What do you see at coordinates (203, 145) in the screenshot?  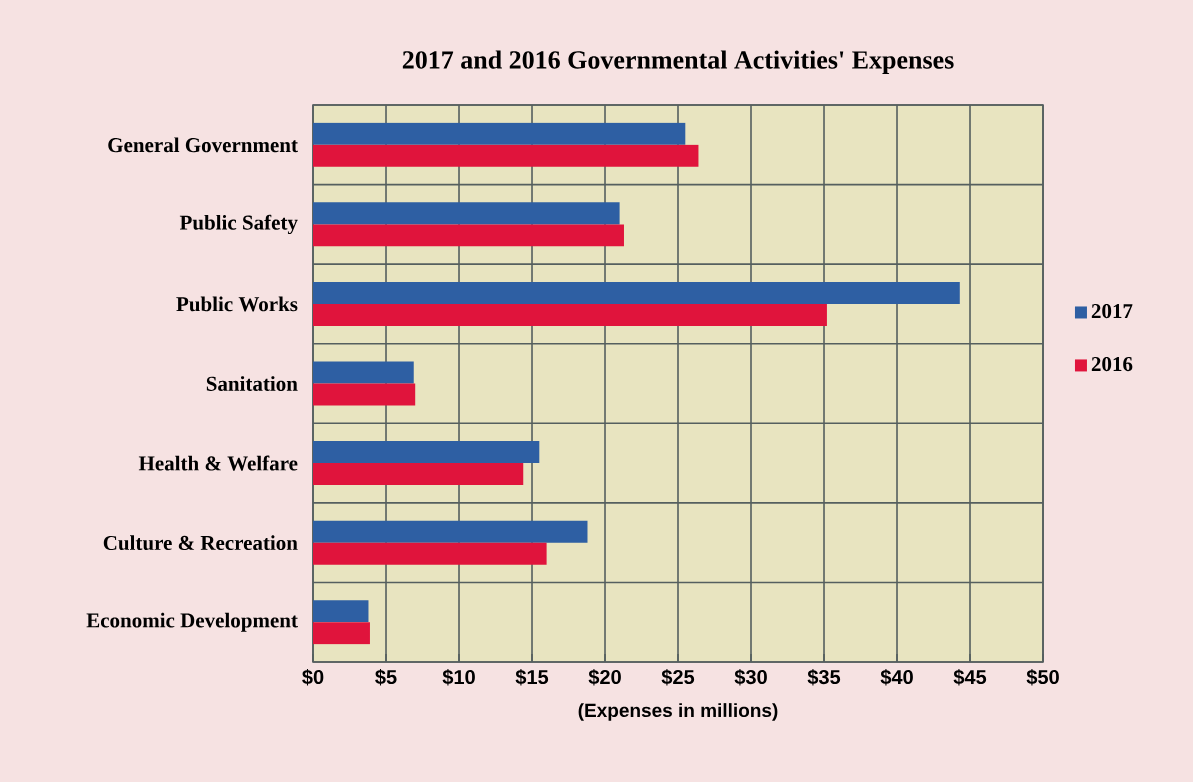 I see `y-tick-label: General Government` at bounding box center [203, 145].